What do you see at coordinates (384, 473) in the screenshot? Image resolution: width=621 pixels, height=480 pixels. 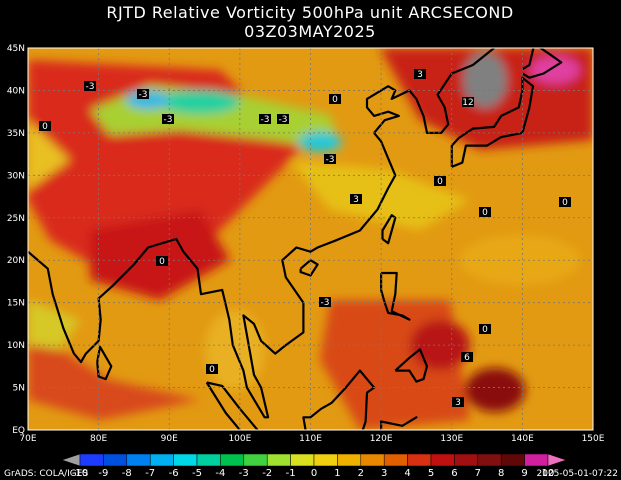 I see `colorbar-tick-label: 3` at bounding box center [384, 473].